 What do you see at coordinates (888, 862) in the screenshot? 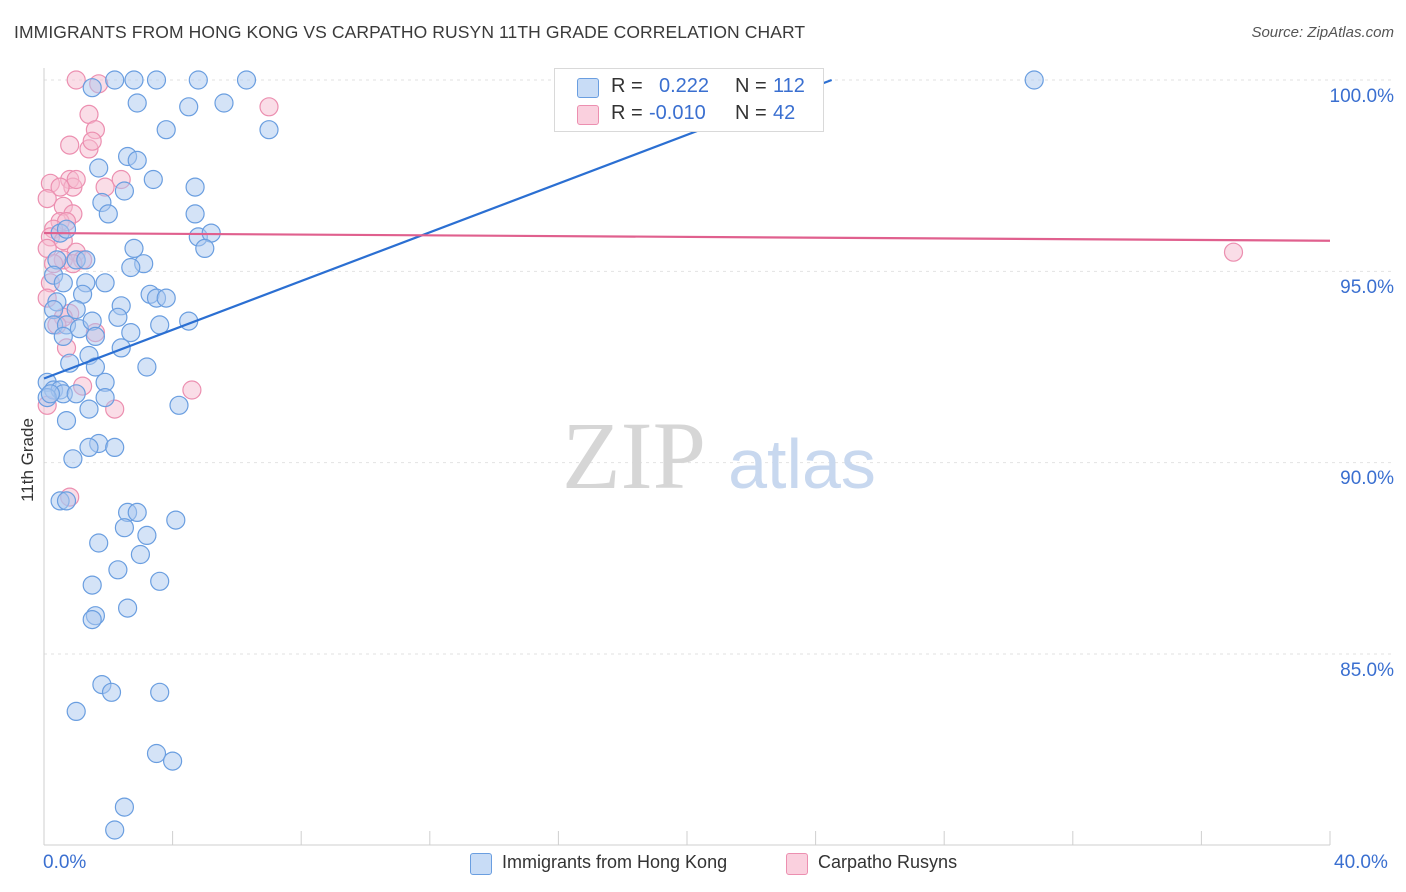
I see `legend-label: Carpatho Rusyns` at bounding box center [888, 862].